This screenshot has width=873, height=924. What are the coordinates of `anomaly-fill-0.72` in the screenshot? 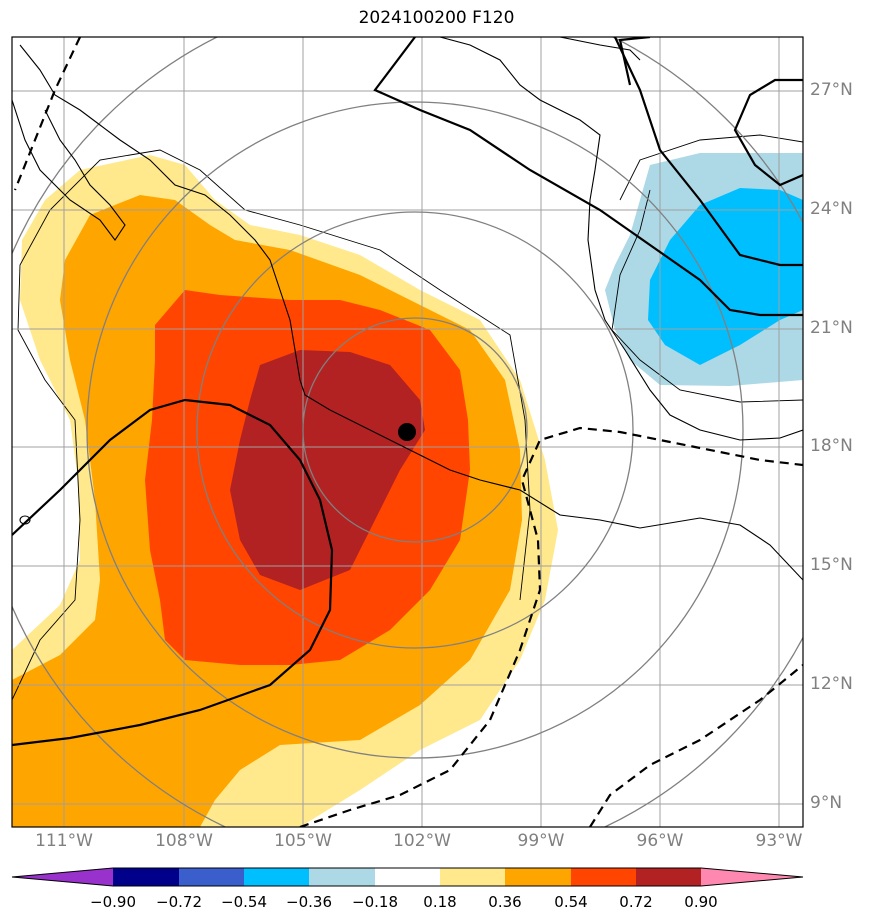 It's located at (327, 470).